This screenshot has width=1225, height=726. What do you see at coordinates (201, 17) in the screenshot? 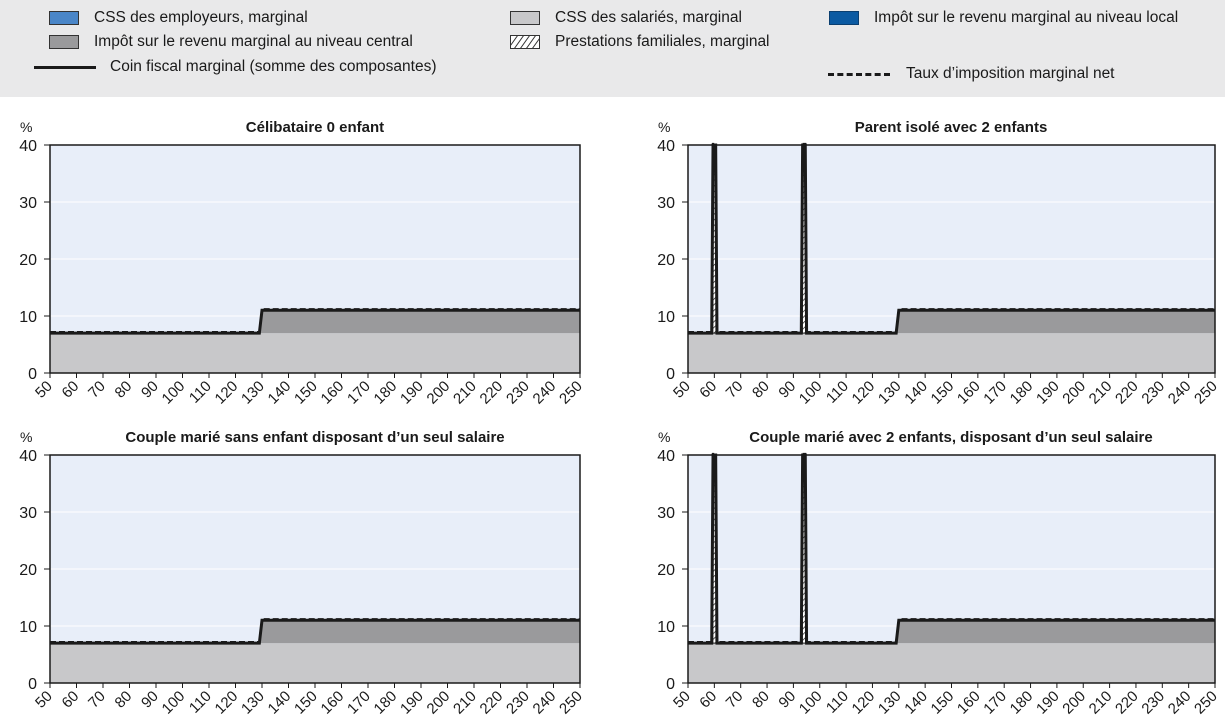
I see `legend-label: CSS des employeurs, marginal` at bounding box center [201, 17].